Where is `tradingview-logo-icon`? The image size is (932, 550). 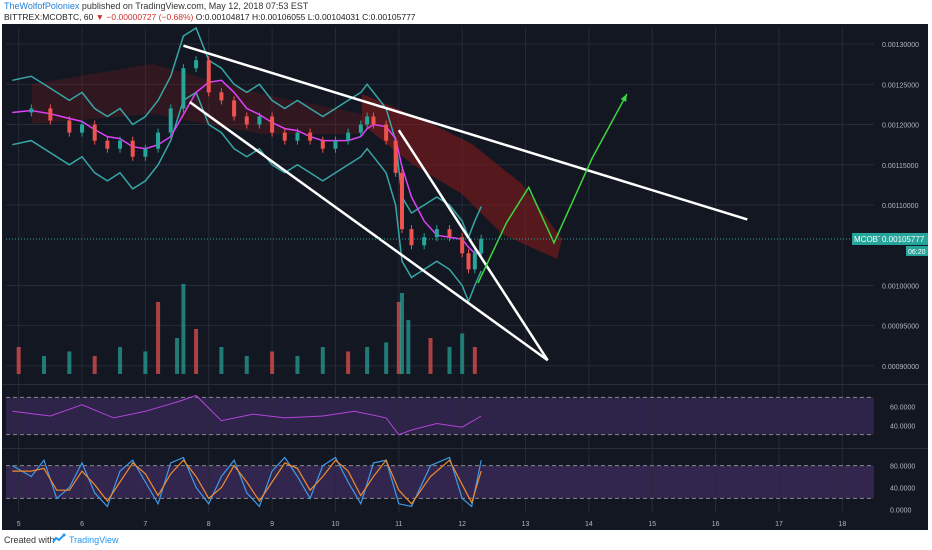
tradingview-logo-icon is located at coordinates (59, 538).